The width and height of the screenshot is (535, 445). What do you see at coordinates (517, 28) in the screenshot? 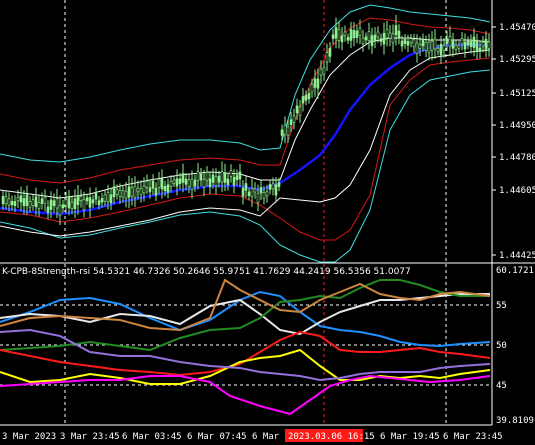
I see `price-tick-label: 1.45470` at bounding box center [517, 28].